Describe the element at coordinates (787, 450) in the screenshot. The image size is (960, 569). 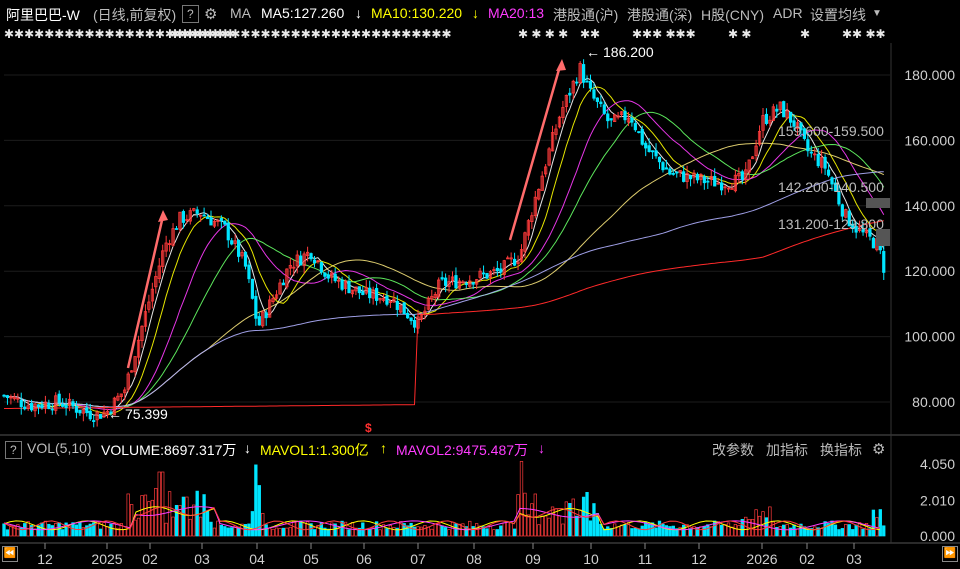
I see `add-indicator-button: 加指标` at that location.